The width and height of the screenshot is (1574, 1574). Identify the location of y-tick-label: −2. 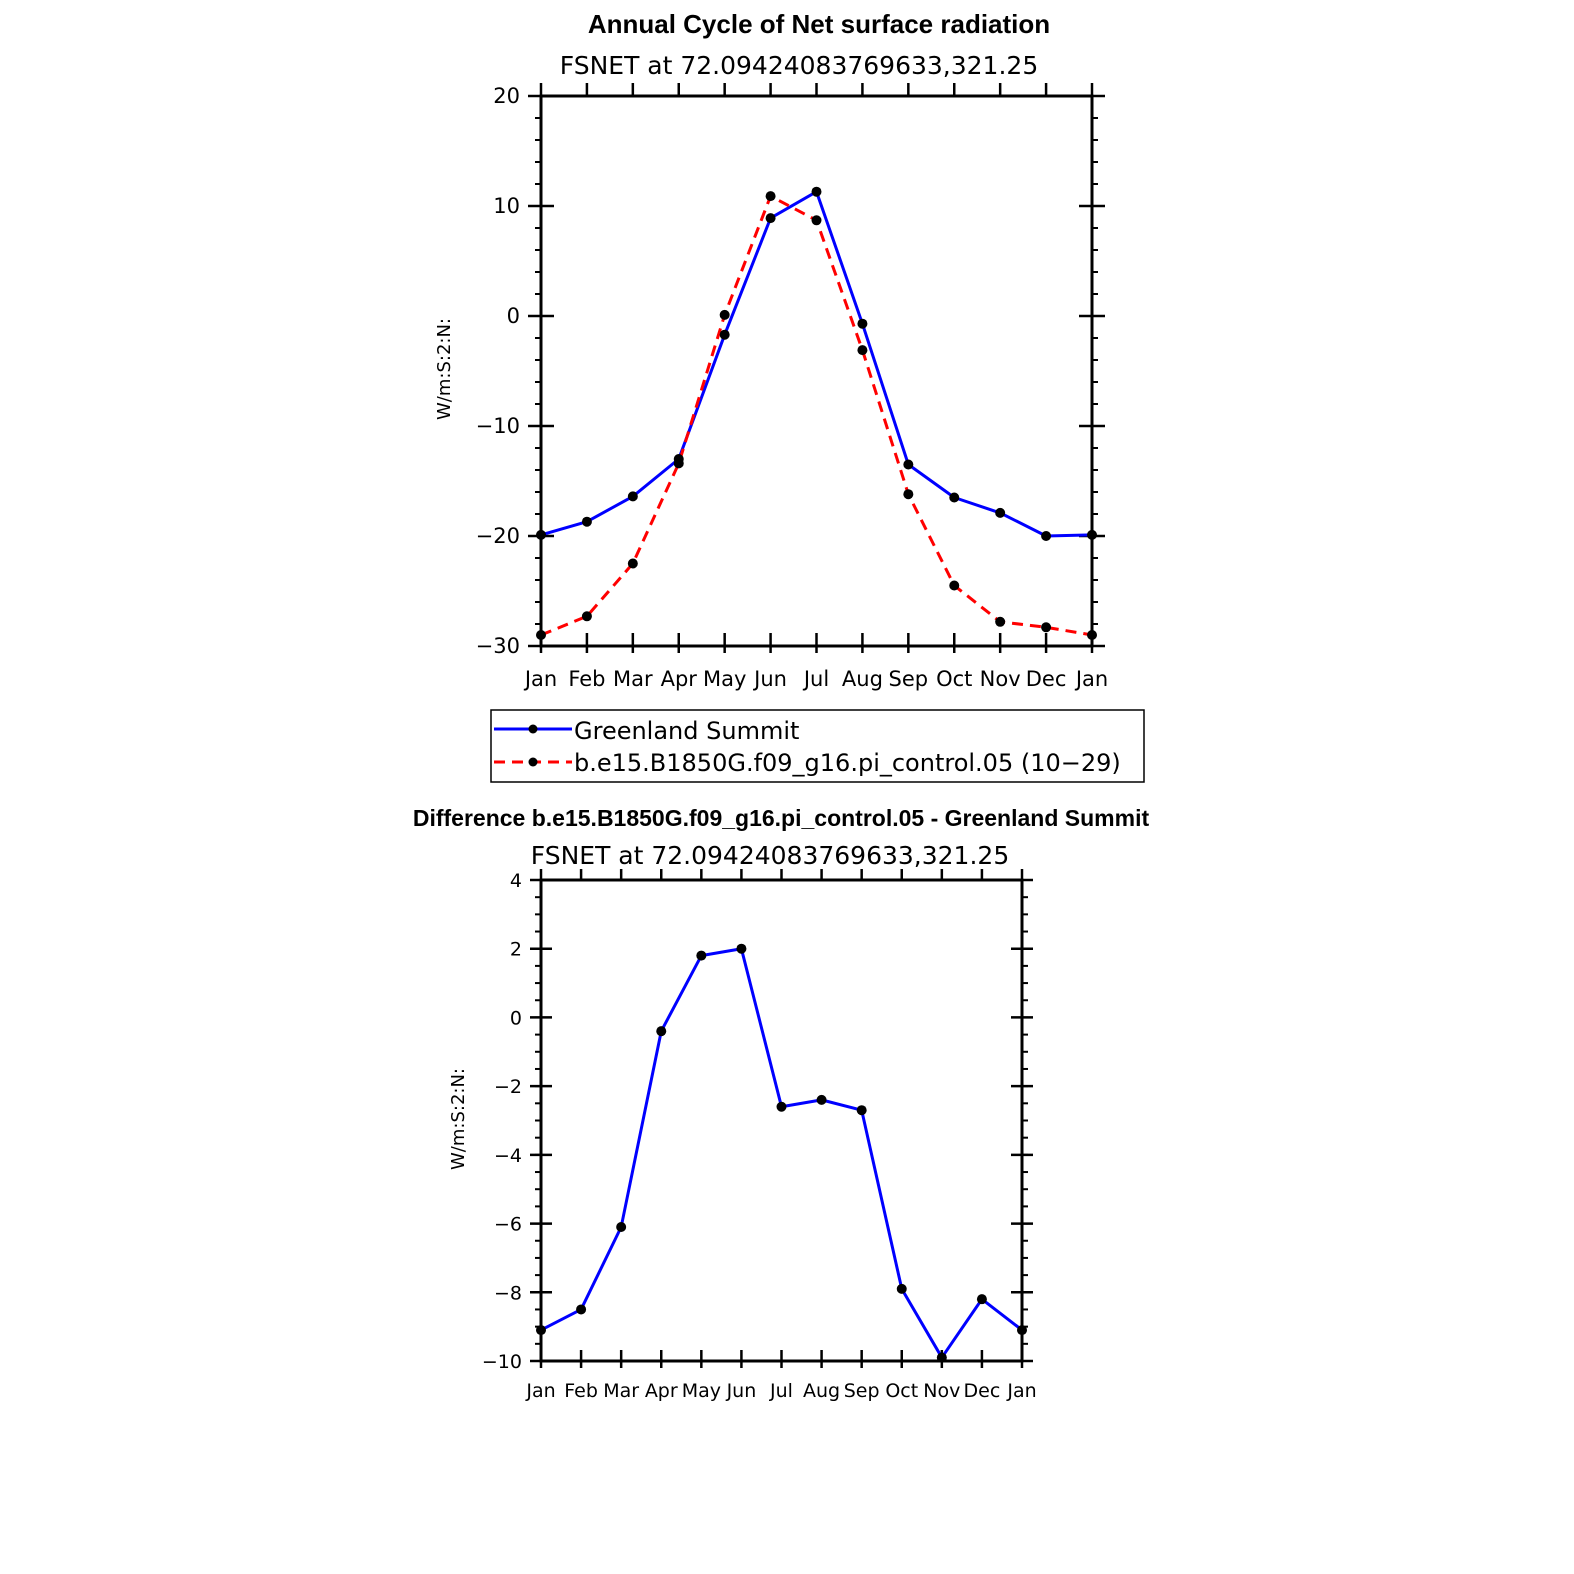
(508, 1087).